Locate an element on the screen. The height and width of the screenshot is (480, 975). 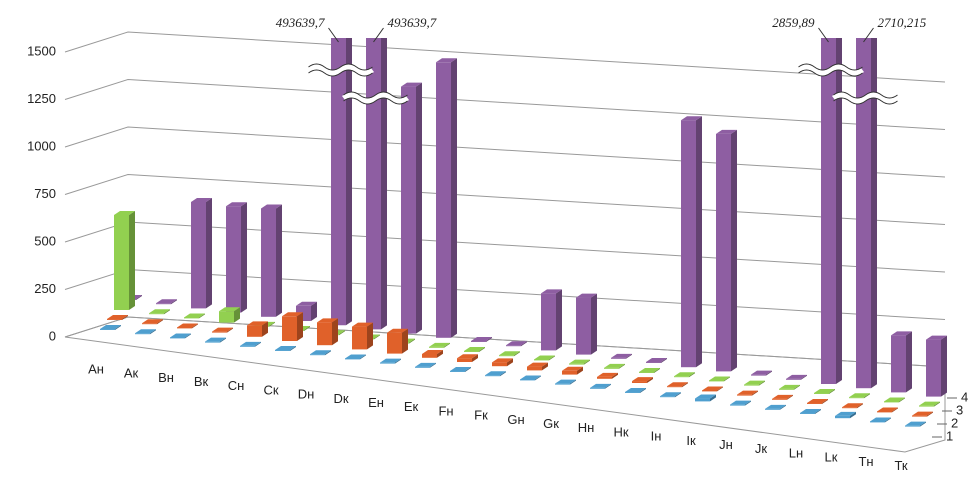
axis-break is located at coordinates (865, 98).